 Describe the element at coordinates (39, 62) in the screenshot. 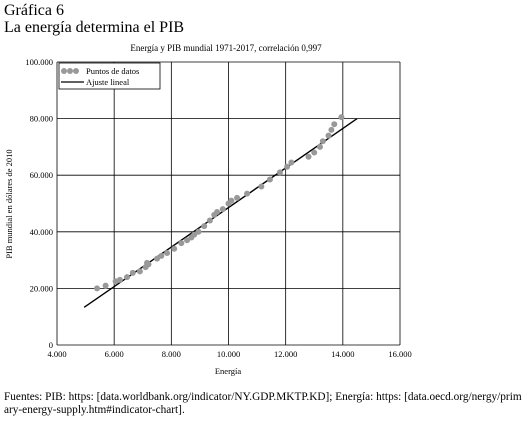

I see `y-tick-label: 100.000` at that location.